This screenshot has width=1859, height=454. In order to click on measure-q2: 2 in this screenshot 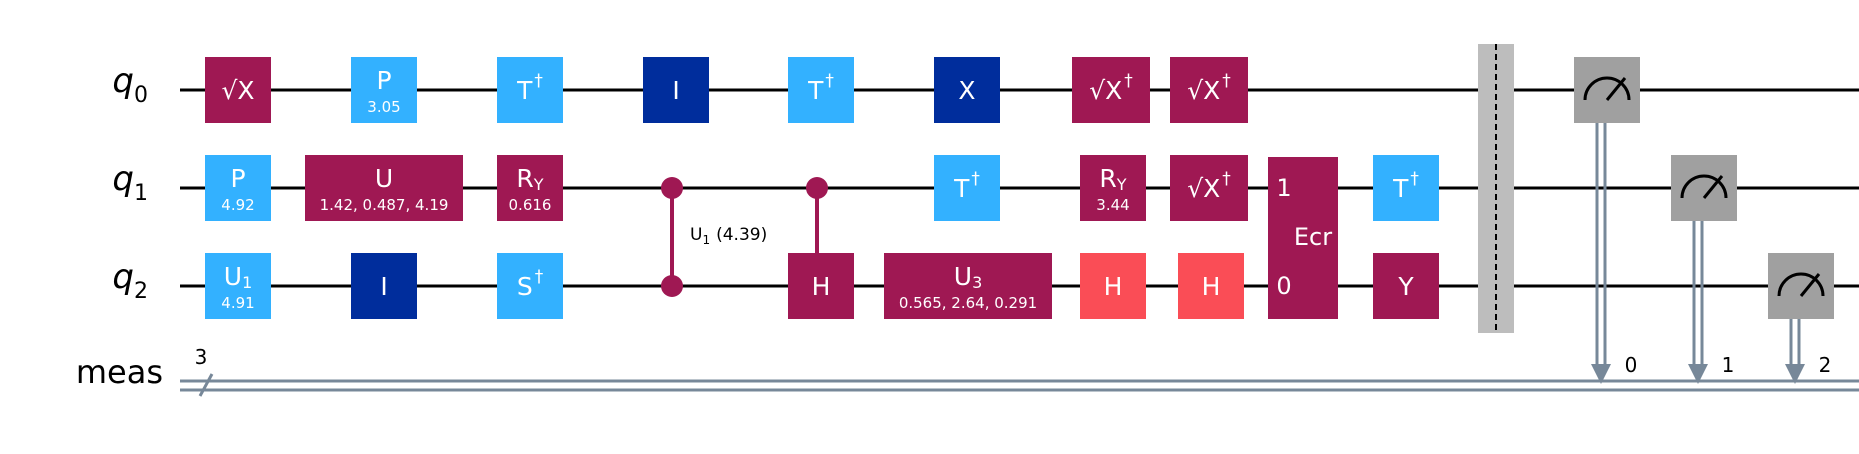, I will do `click(1801, 318)`.